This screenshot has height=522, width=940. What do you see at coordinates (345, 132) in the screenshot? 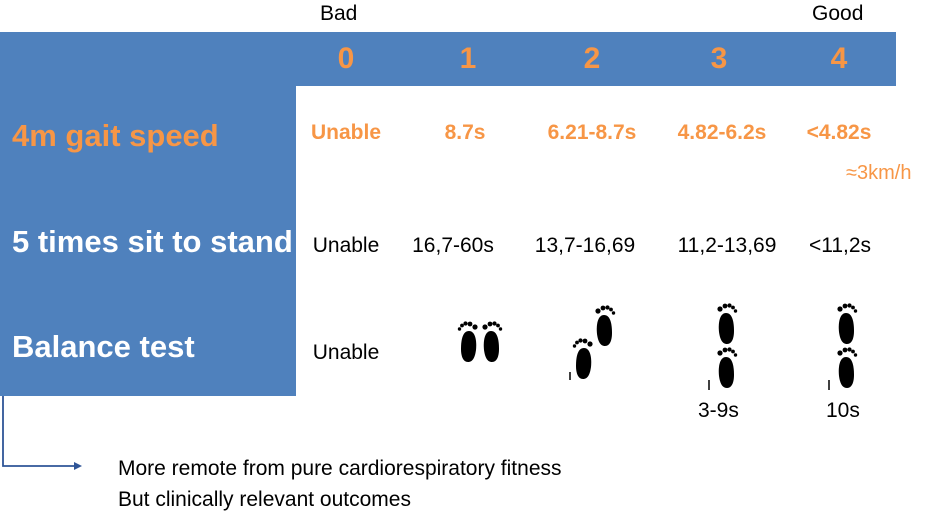
I see `gait-speed-score-0: Unable` at bounding box center [345, 132].